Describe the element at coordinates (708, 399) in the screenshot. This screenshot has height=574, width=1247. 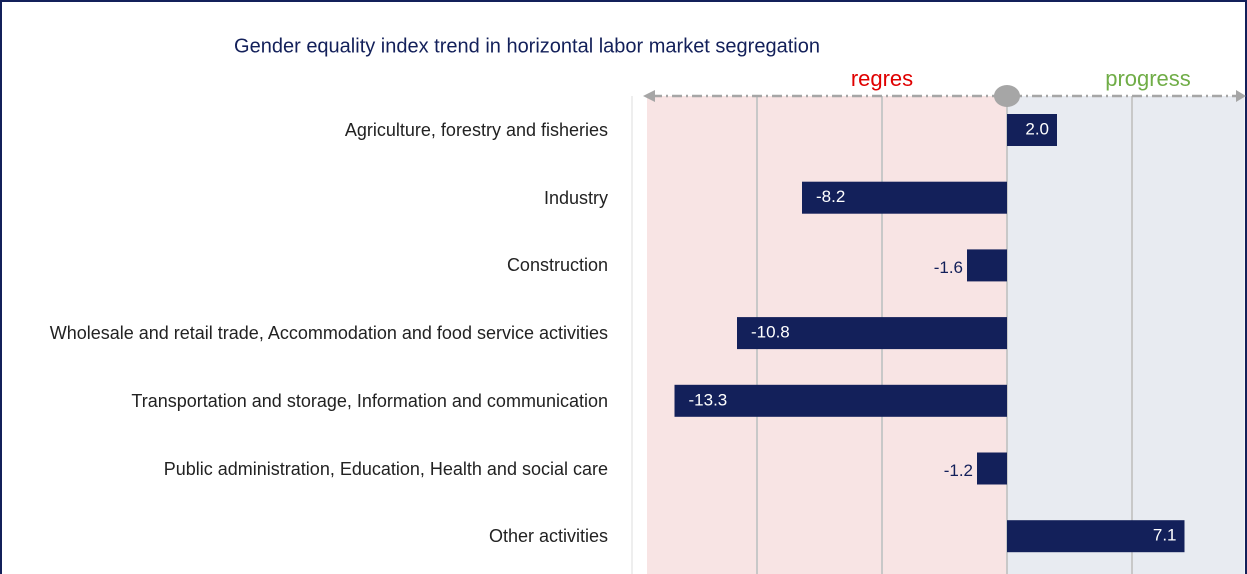
I see `data-label: -13.3` at that location.